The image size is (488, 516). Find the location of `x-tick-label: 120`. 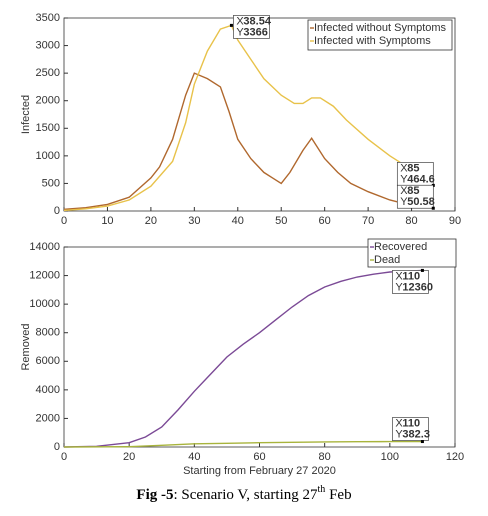

x-tick-label: 120 is located at coordinates (455, 457).